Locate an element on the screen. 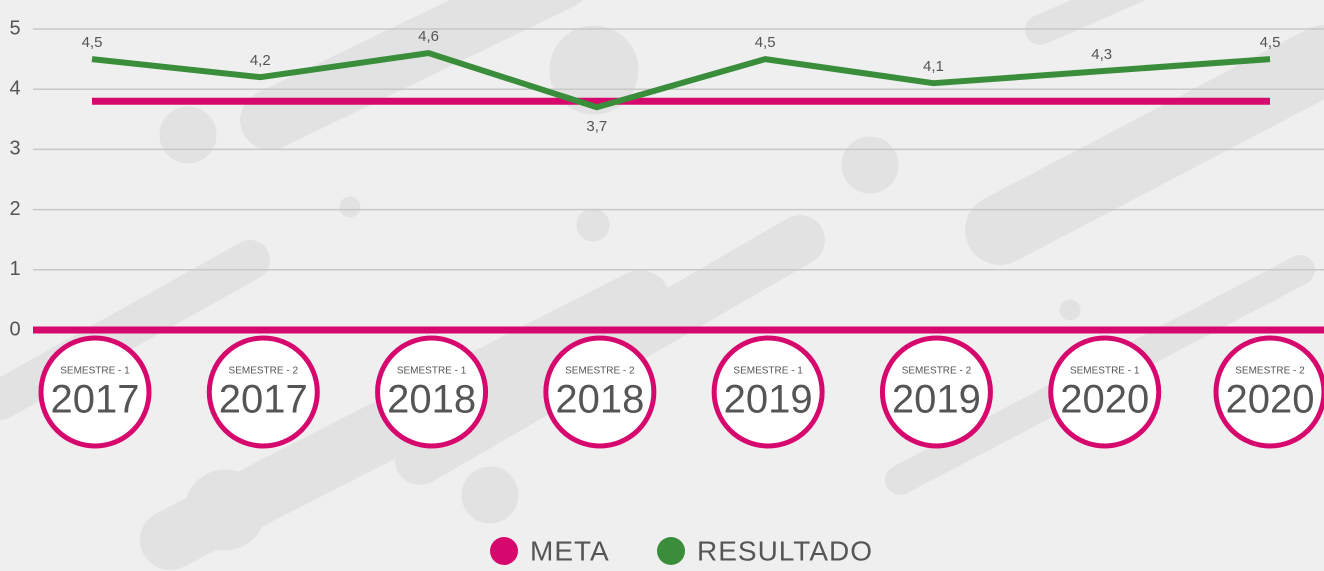 This screenshot has height=571, width=1324. legend-label: RESULTADO is located at coordinates (785, 550).